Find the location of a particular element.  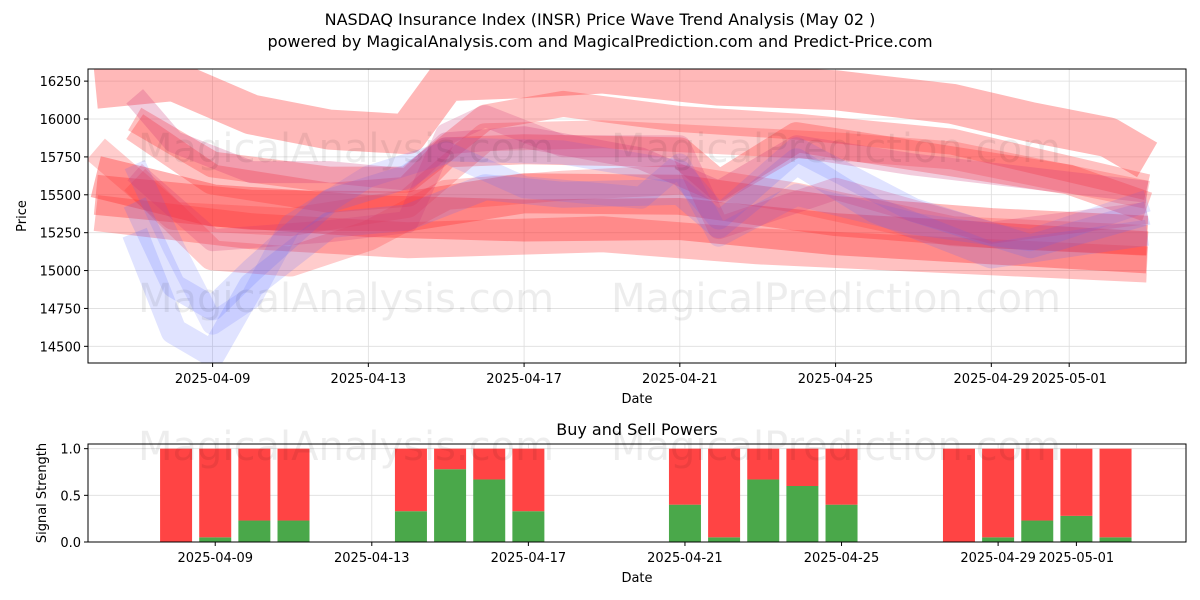

y-tick-label: 0.5 is located at coordinates (70, 496).